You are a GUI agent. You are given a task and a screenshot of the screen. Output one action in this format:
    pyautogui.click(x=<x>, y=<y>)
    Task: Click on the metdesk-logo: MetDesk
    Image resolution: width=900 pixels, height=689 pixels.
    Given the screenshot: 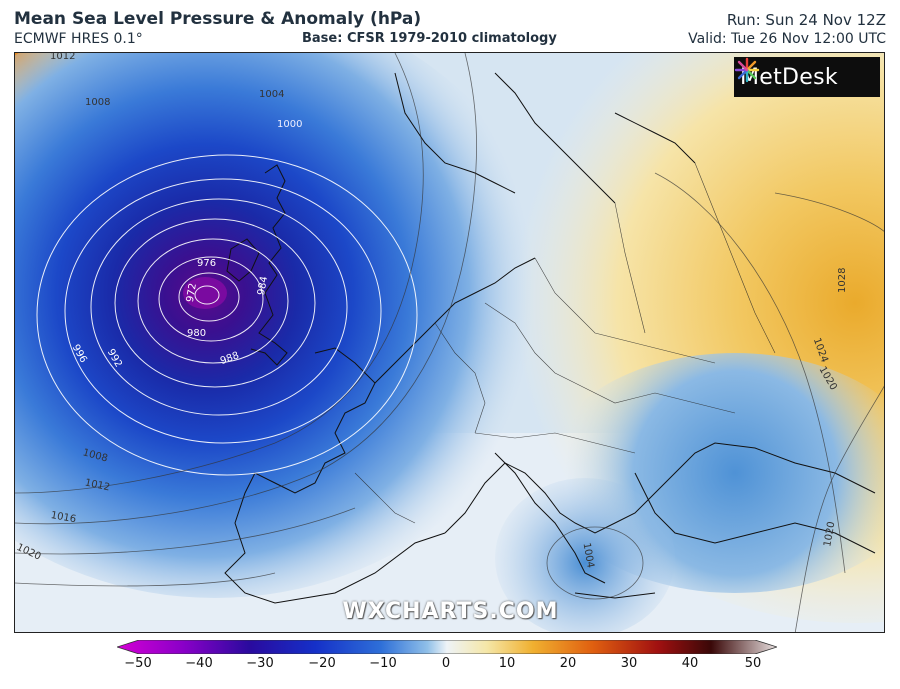 What is the action you would take?
    pyautogui.click(x=807, y=77)
    